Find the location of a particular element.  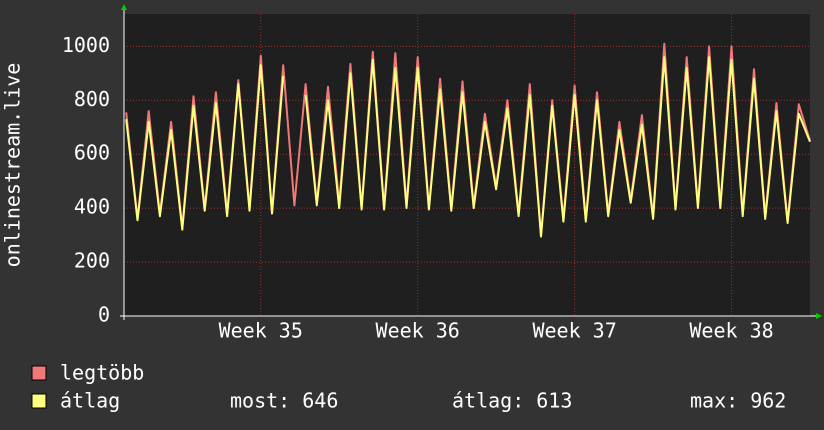

y-tick-label: 600 is located at coordinates (92, 153).